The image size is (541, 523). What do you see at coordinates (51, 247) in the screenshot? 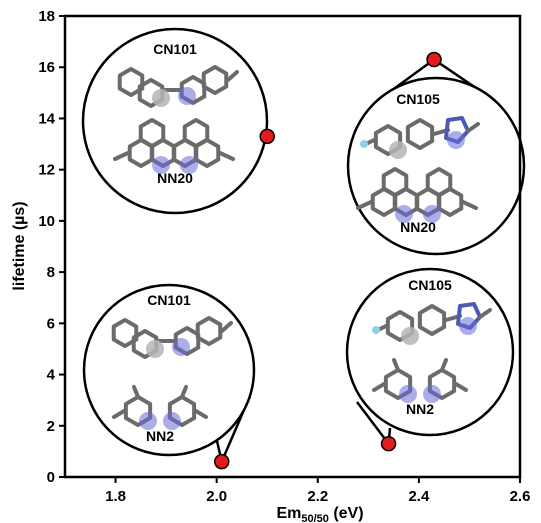
I see `y-axis: 0 2 4 6 8 10 12 14 16 18` at bounding box center [51, 247].